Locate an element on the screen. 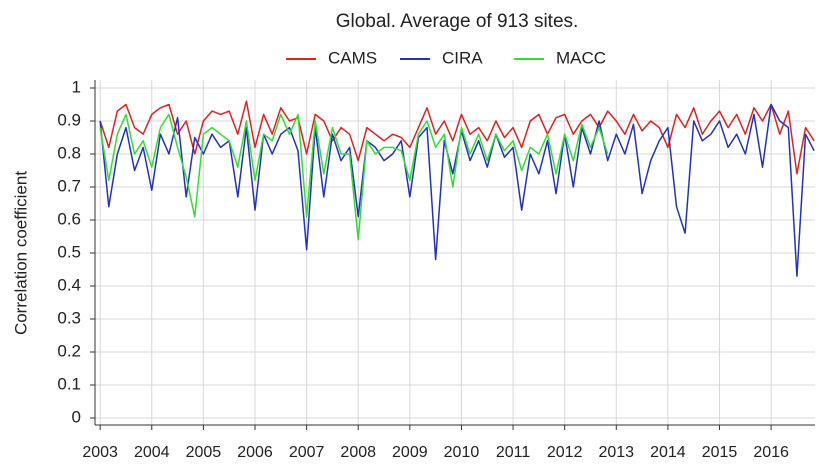  x-tick-label: 2010 is located at coordinates (462, 452).